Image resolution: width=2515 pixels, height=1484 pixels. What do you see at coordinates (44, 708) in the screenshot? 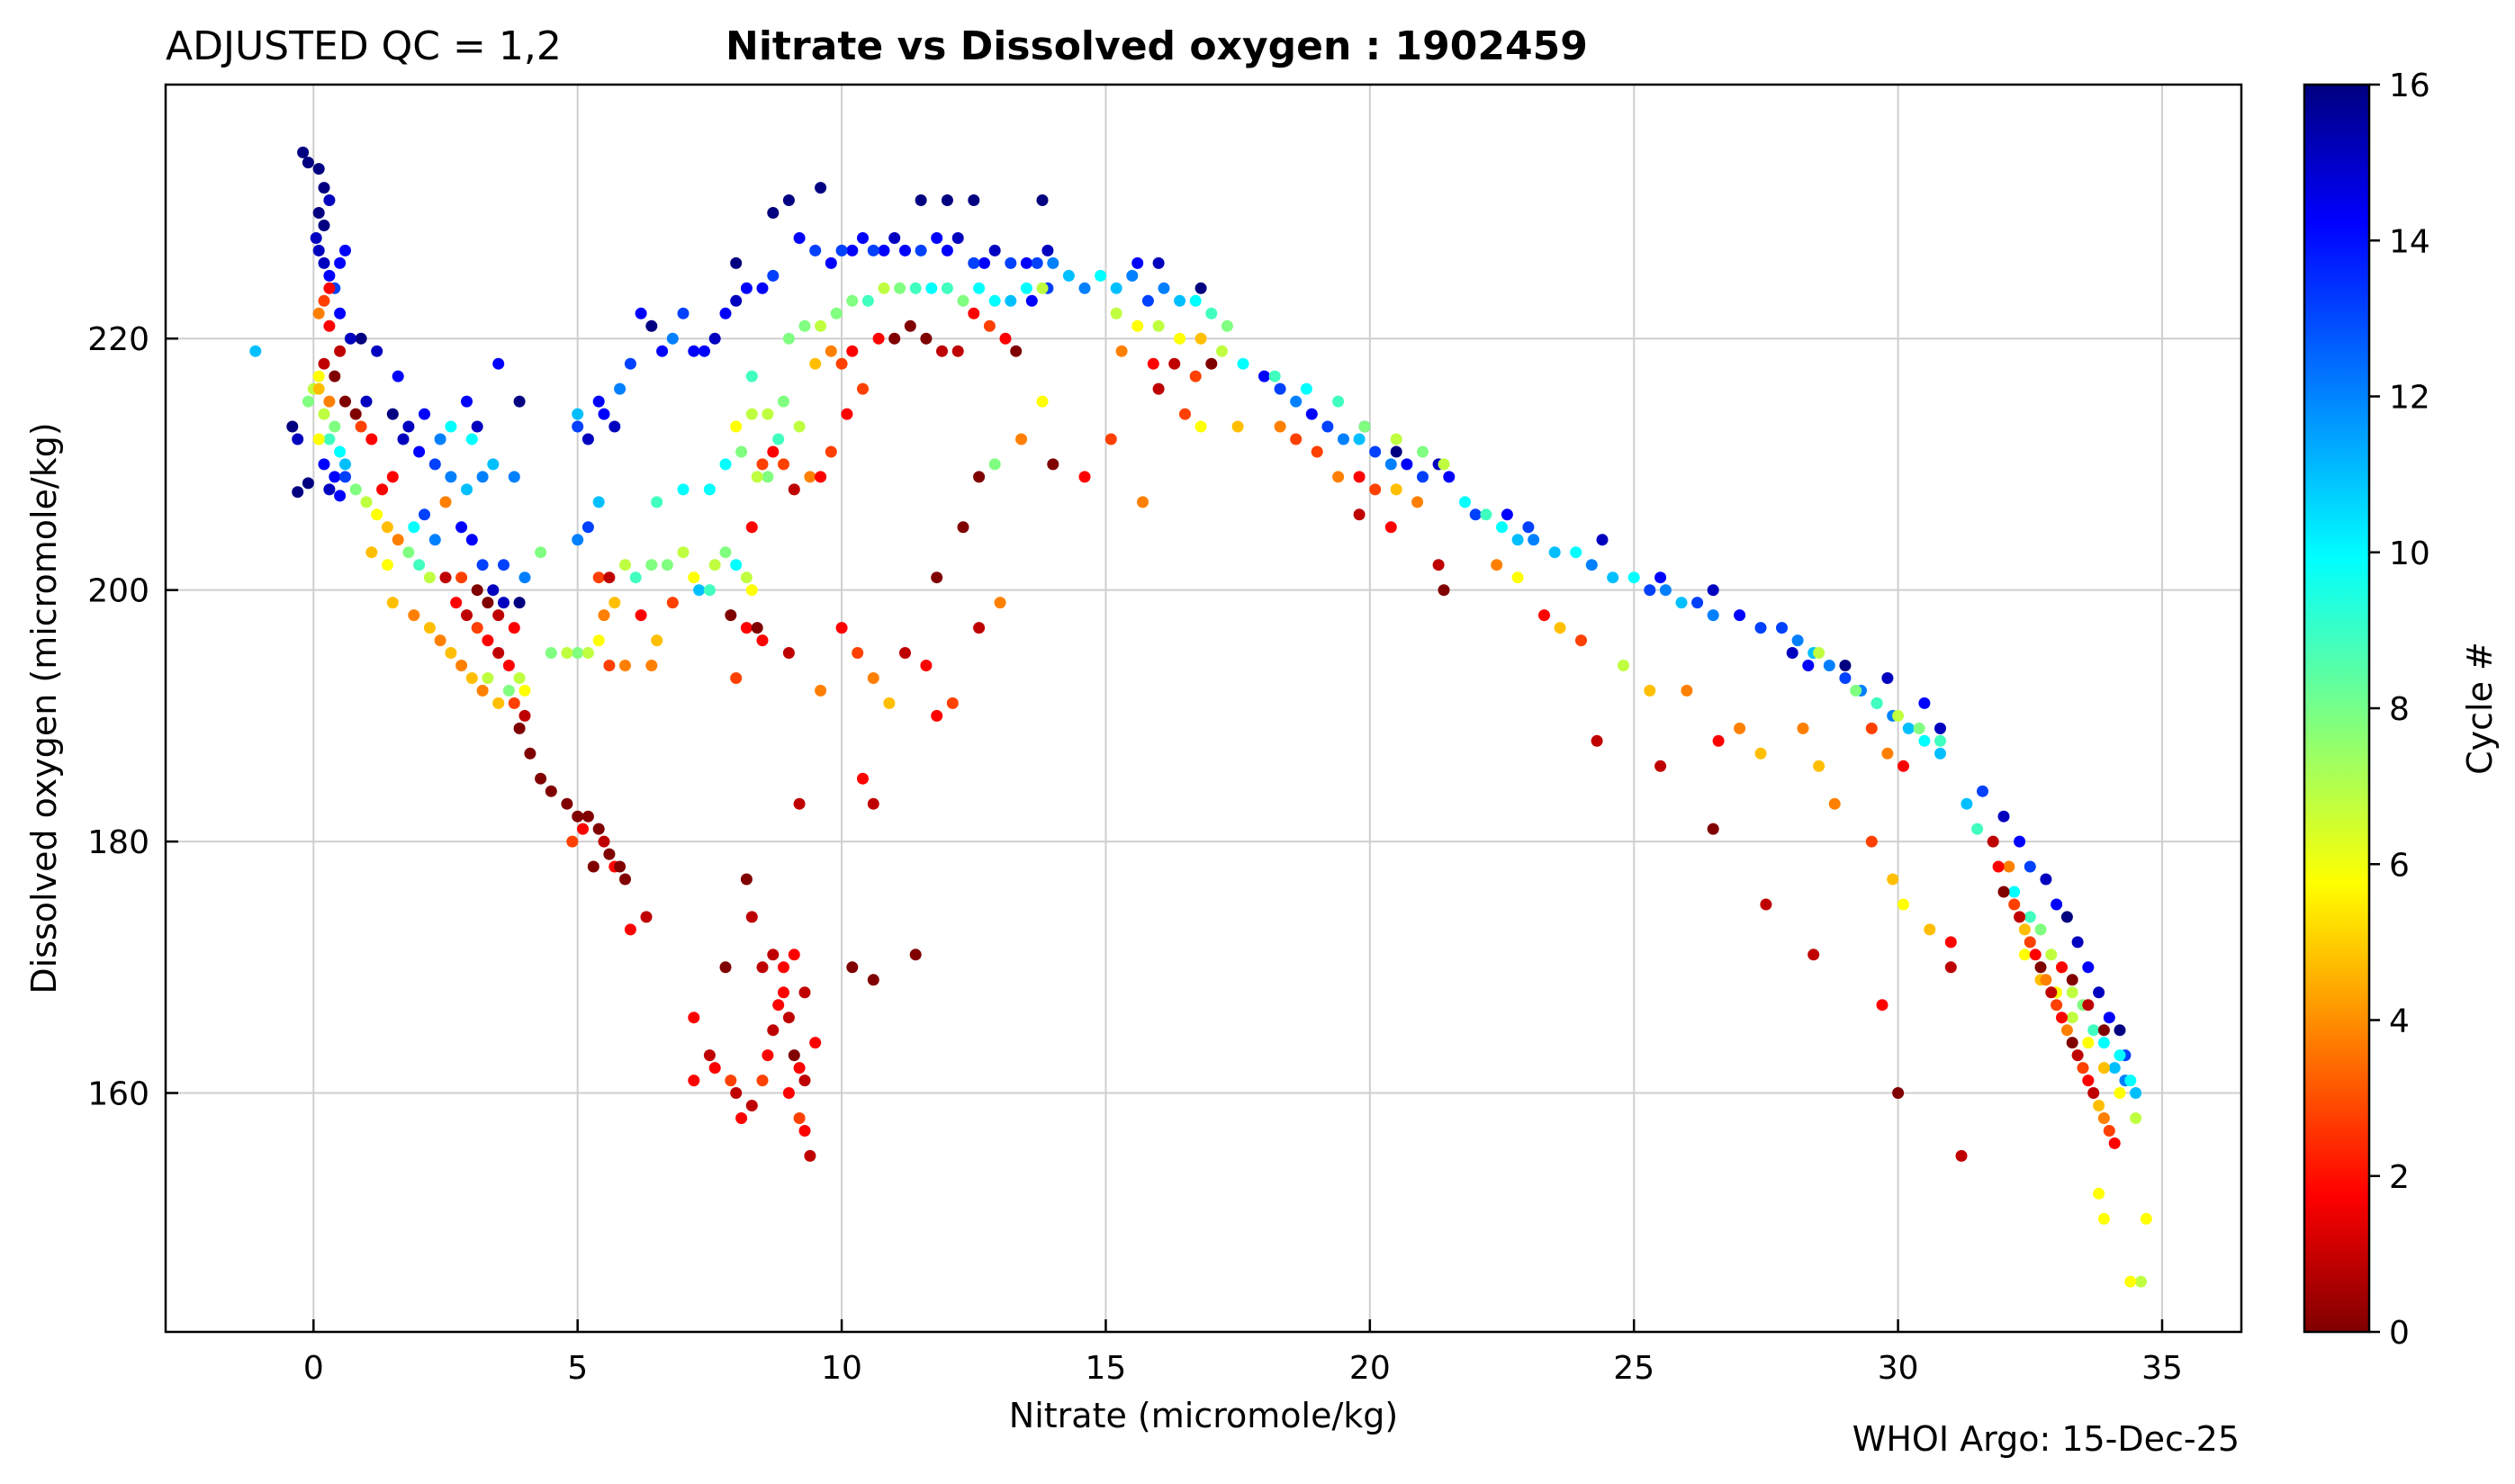
I see `y-axis-label: Dissolved oxygen (micromole/kg)` at bounding box center [44, 708].